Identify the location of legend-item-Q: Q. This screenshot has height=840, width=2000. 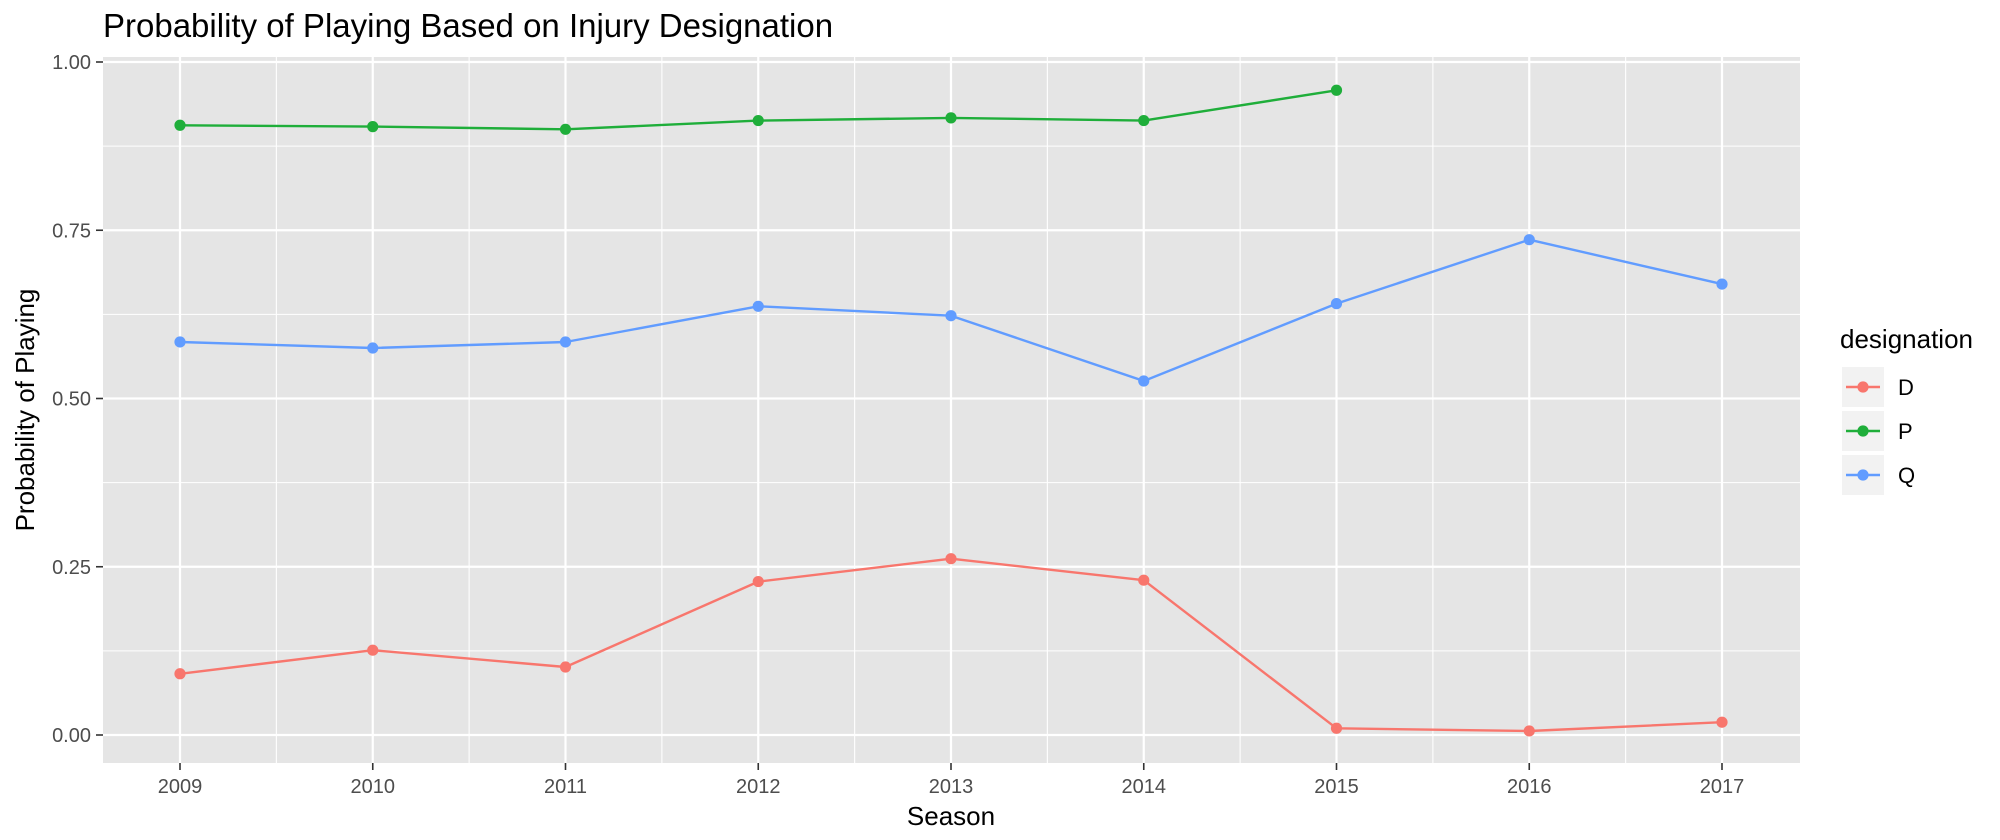
(1878, 475).